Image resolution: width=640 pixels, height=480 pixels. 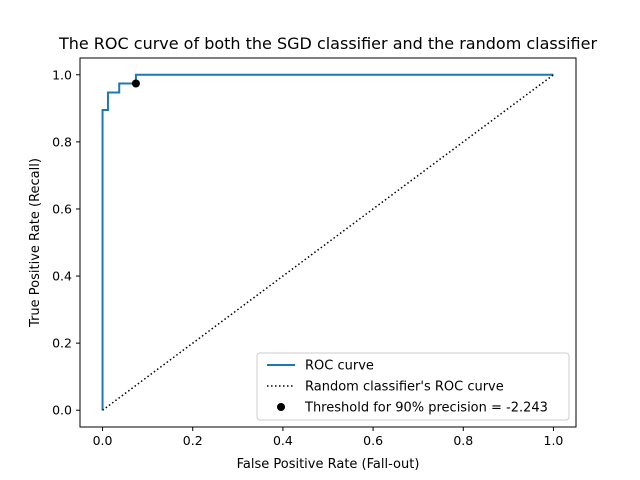 What do you see at coordinates (339, 366) in the screenshot?
I see `legend-label: ROC curve` at bounding box center [339, 366].